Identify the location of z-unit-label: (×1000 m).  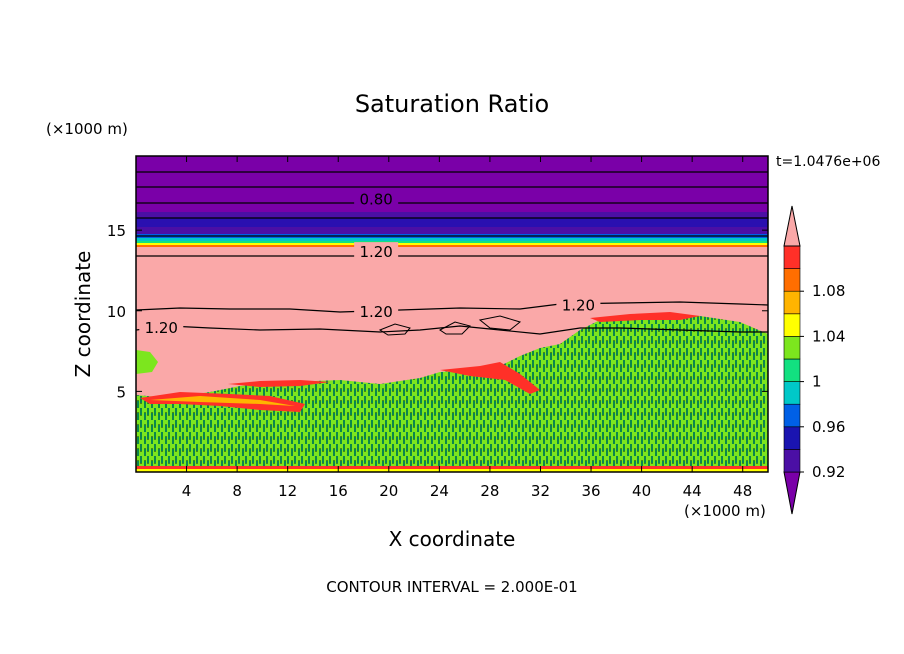
(87, 129).